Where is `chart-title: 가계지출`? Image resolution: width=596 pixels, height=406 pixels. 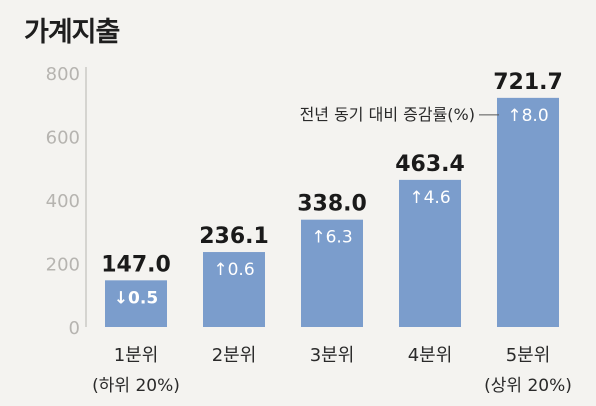 chart-title: 가계지출 is located at coordinates (72, 32).